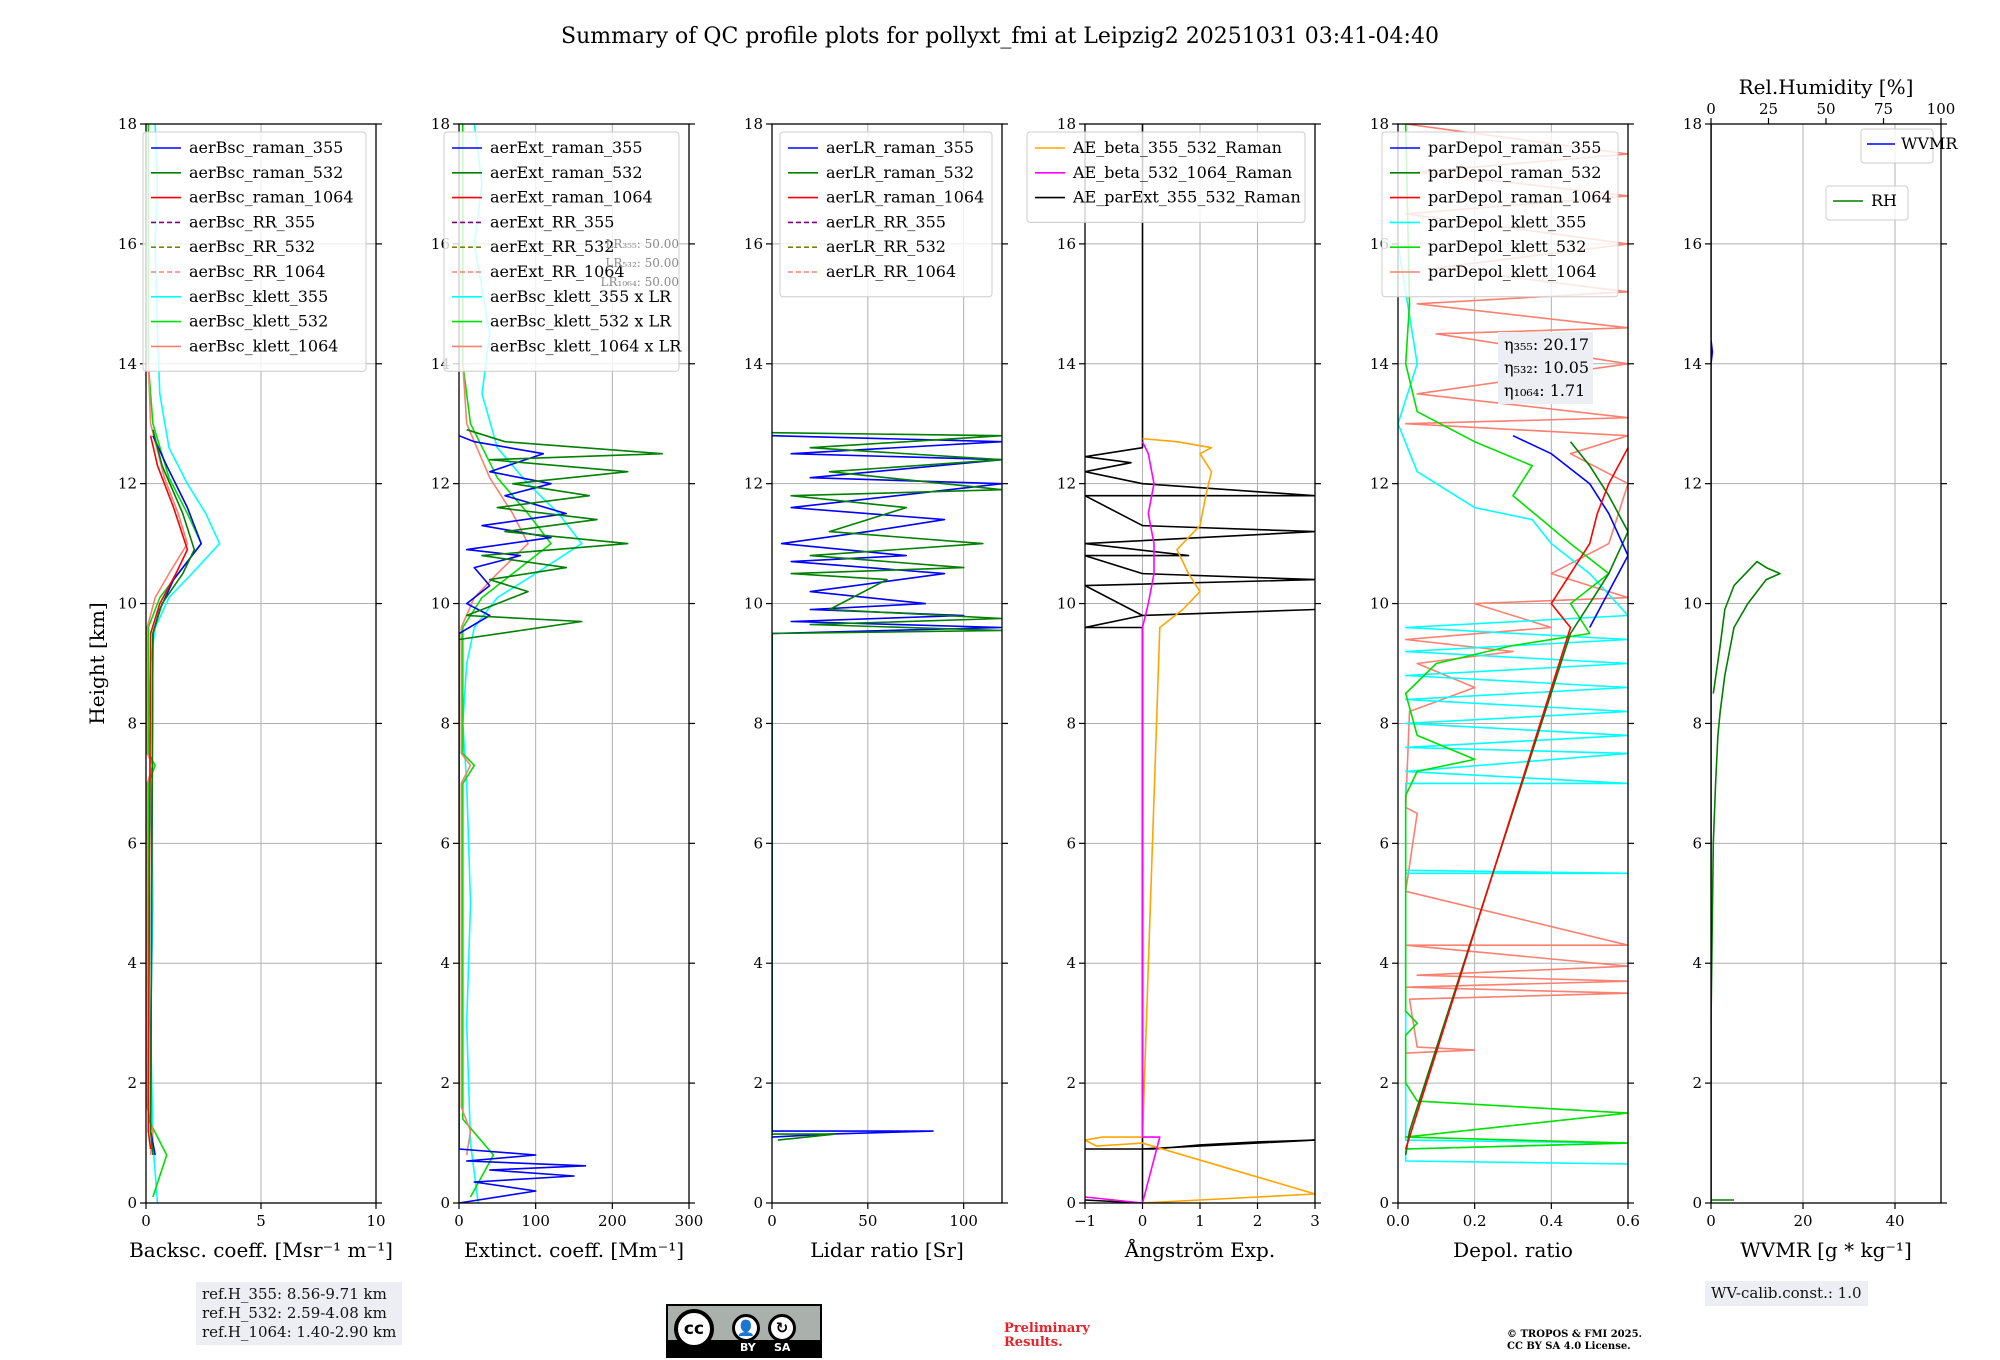 This screenshot has width=2000, height=1360. What do you see at coordinates (640, 263) in the screenshot?
I see `lidar-ratio-annotation: LR₃₅₅: 50.00 LR₅₃₂: 50.00 LR₁₀₆₄: 50.00` at bounding box center [640, 263].